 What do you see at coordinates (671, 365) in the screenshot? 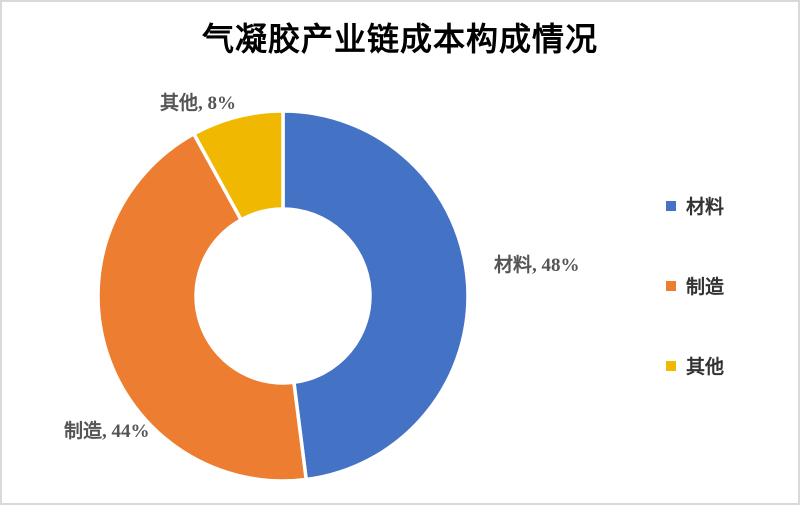
I see `legend-swatch-other-icon` at bounding box center [671, 365].